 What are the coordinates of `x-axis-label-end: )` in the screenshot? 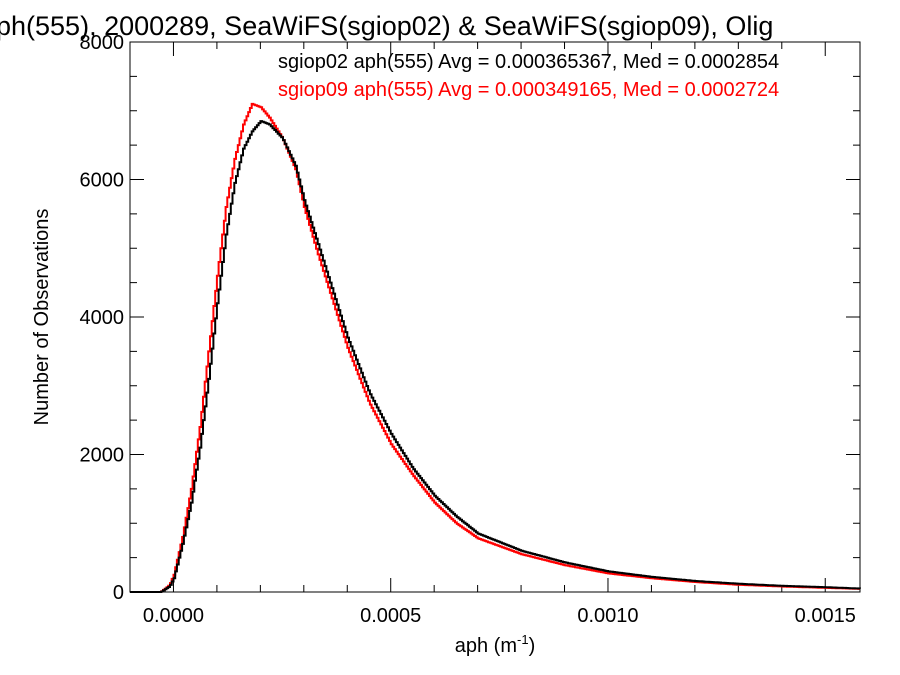 It's located at (532, 646).